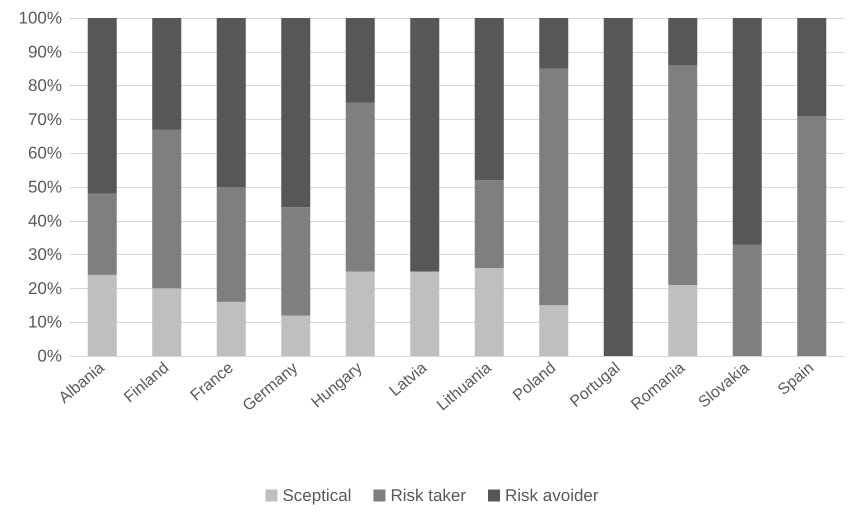  I want to click on y-tick-label: 100%, so click(40, 18).